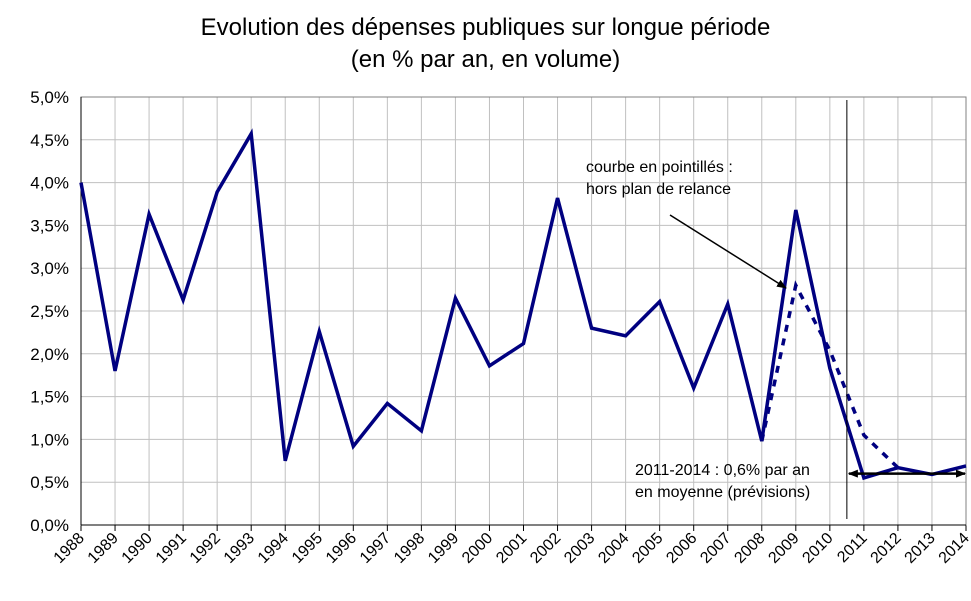  What do you see at coordinates (749, 548) in the screenshot?
I see `x-tick-label: 2008` at bounding box center [749, 548].